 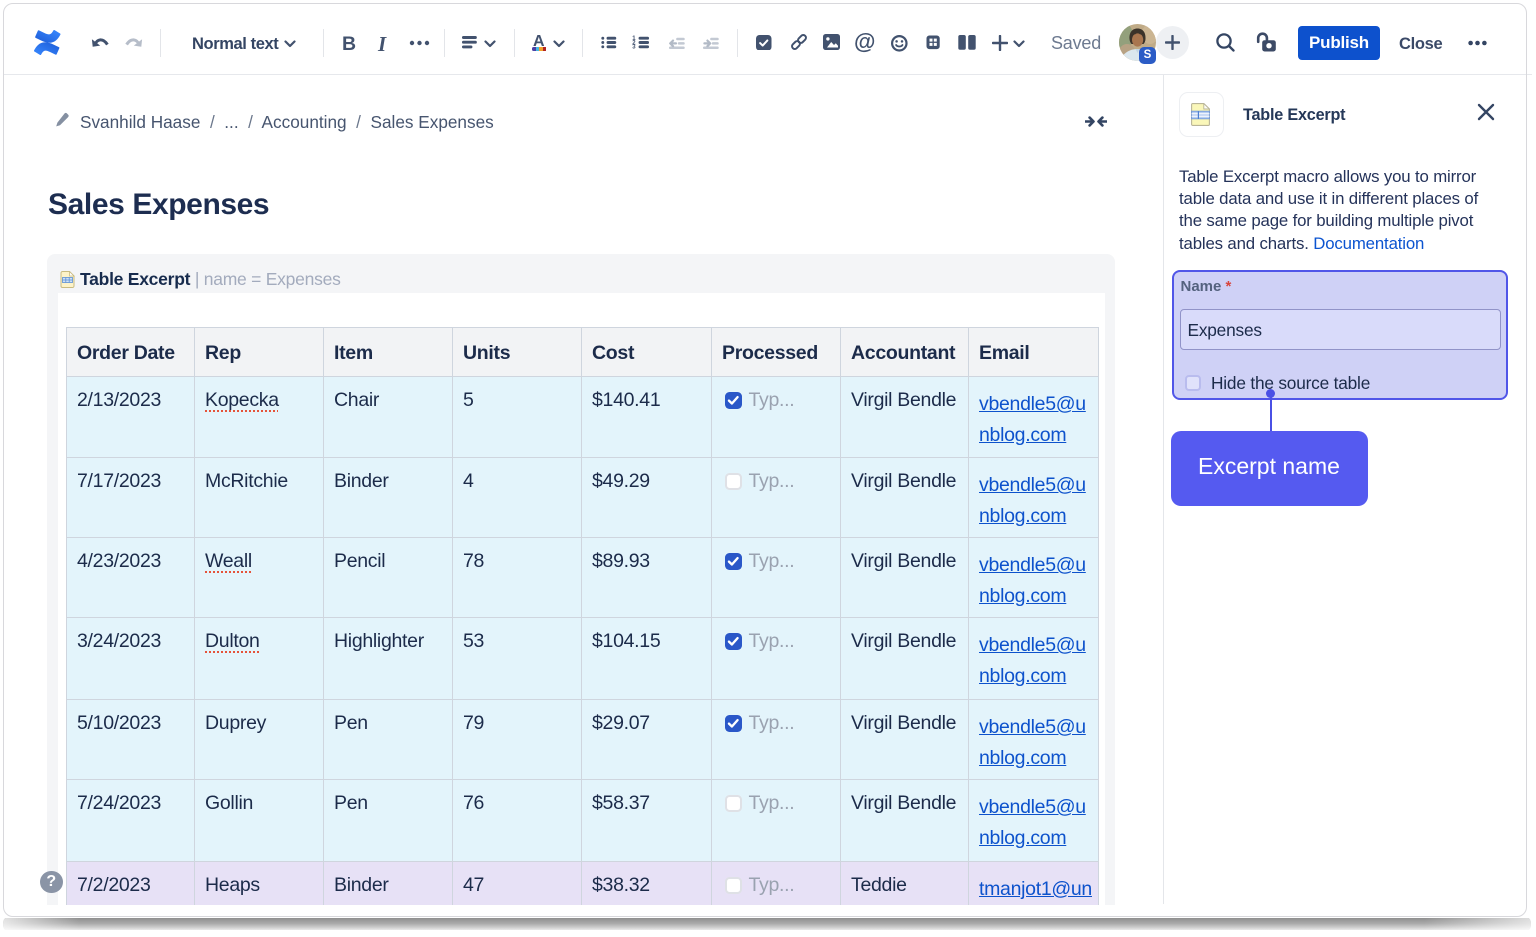 What do you see at coordinates (634, 43) in the screenshot?
I see `svg-text: 2` at bounding box center [634, 43].